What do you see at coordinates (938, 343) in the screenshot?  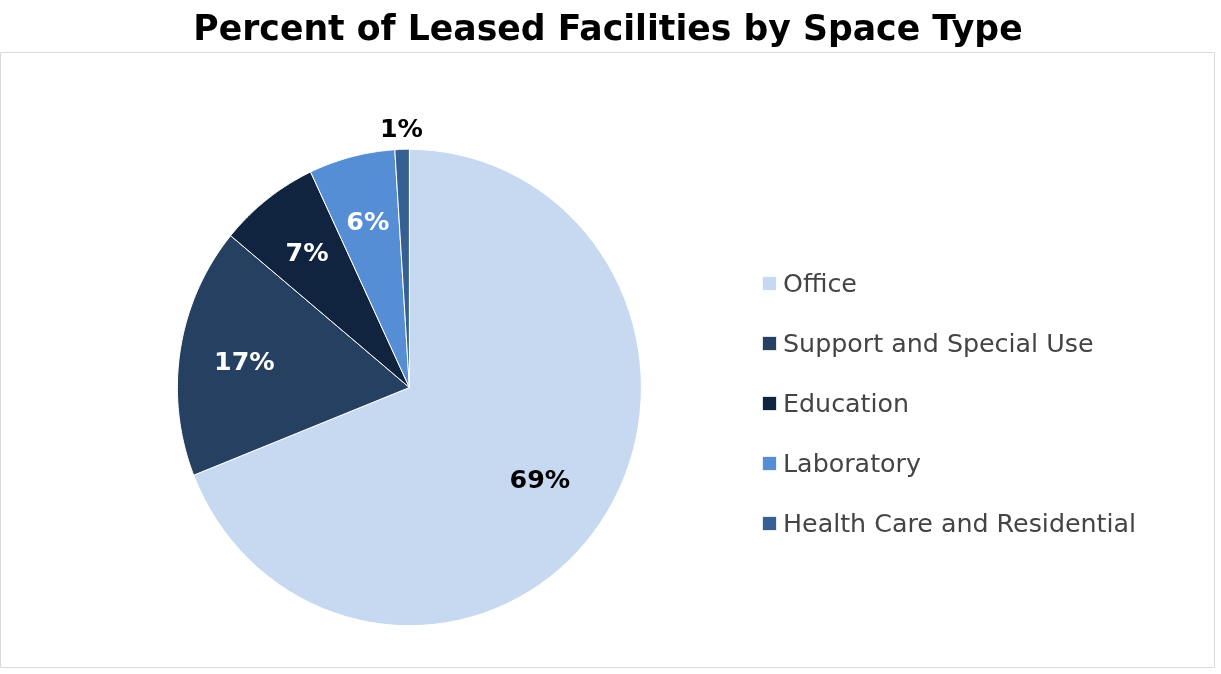 I see `legend-label: Support and Special Use` at bounding box center [938, 343].